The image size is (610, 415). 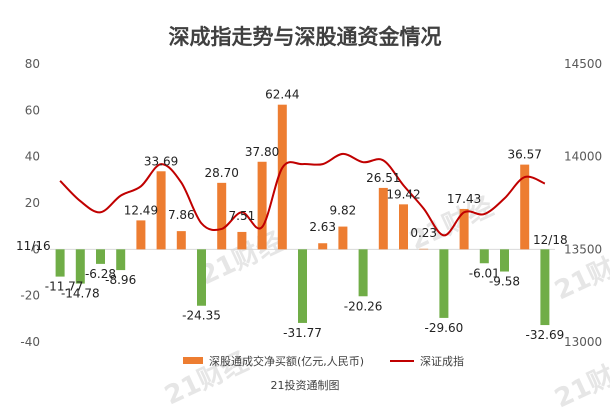 What do you see at coordinates (32, 203) in the screenshot?
I see `left-axis-tick-label: 20` at bounding box center [32, 203].